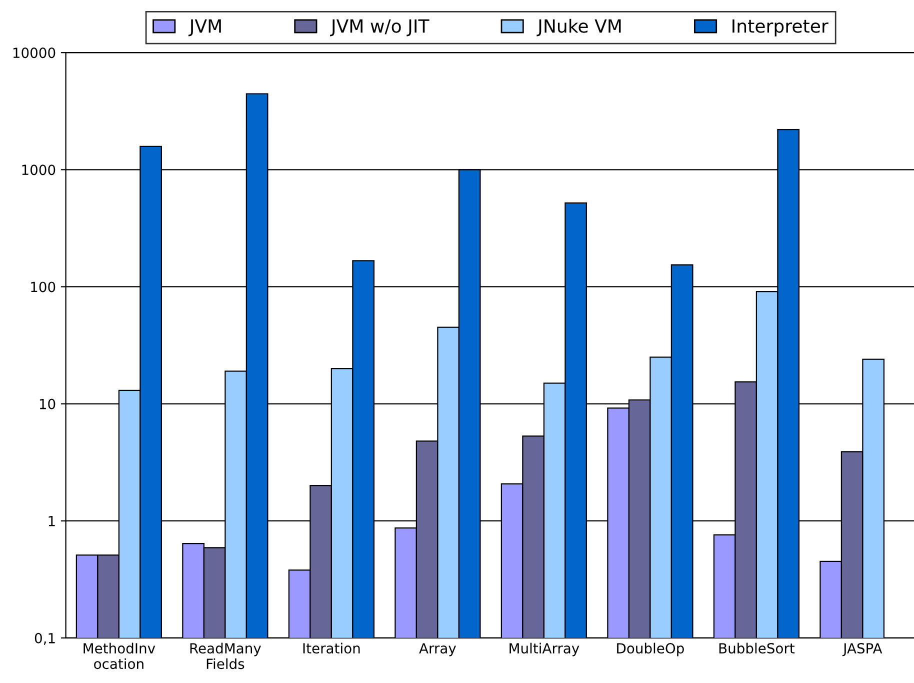 The width and height of the screenshot is (914, 683). I want to click on y-tick-label: 10000, so click(34, 53).